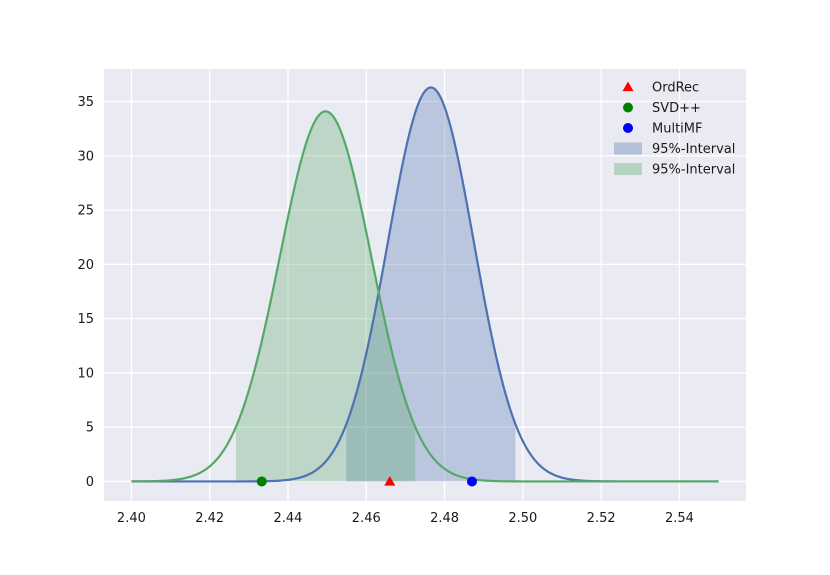 The image size is (830, 575). What do you see at coordinates (85, 156) in the screenshot?
I see `y-tick-label: 30` at bounding box center [85, 156].